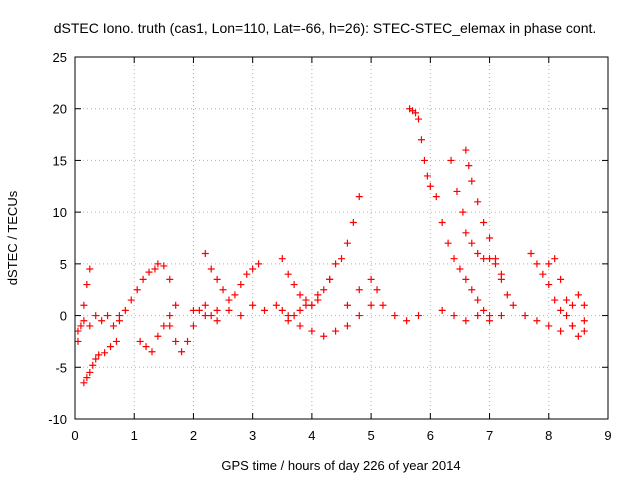 Image resolution: width=640 pixels, height=480 pixels. I want to click on x-tick-label: 1, so click(134, 435).